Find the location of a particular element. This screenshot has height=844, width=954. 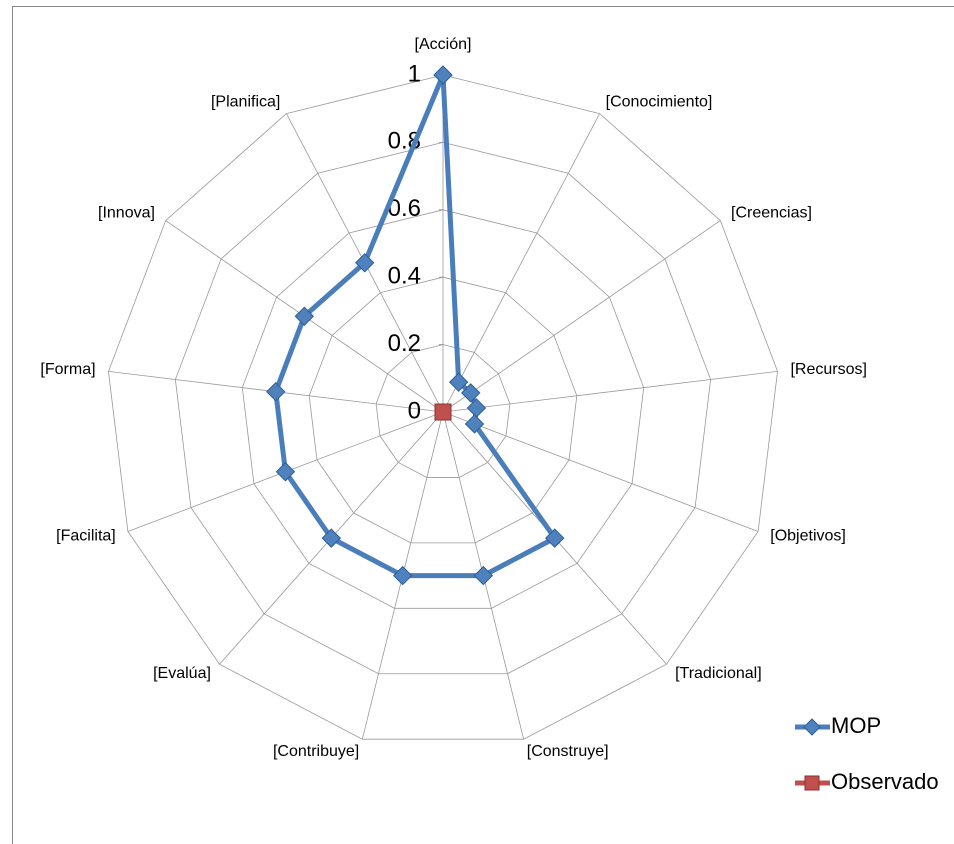

category-label: [Forma] is located at coordinates (67, 369).